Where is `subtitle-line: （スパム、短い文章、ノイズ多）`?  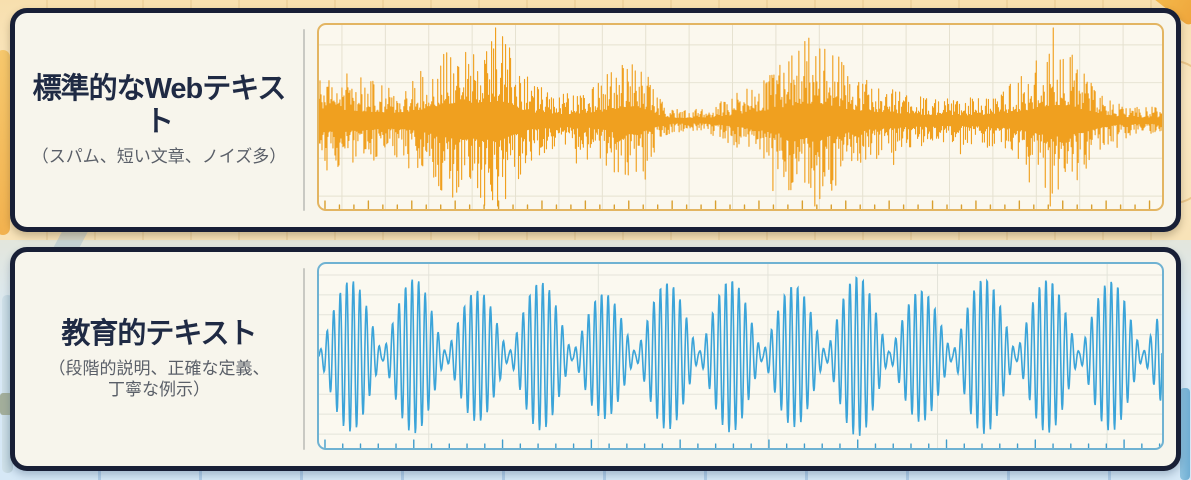
subtitle-line: （スパム、短い文章、ノイズ多） is located at coordinates (159, 157).